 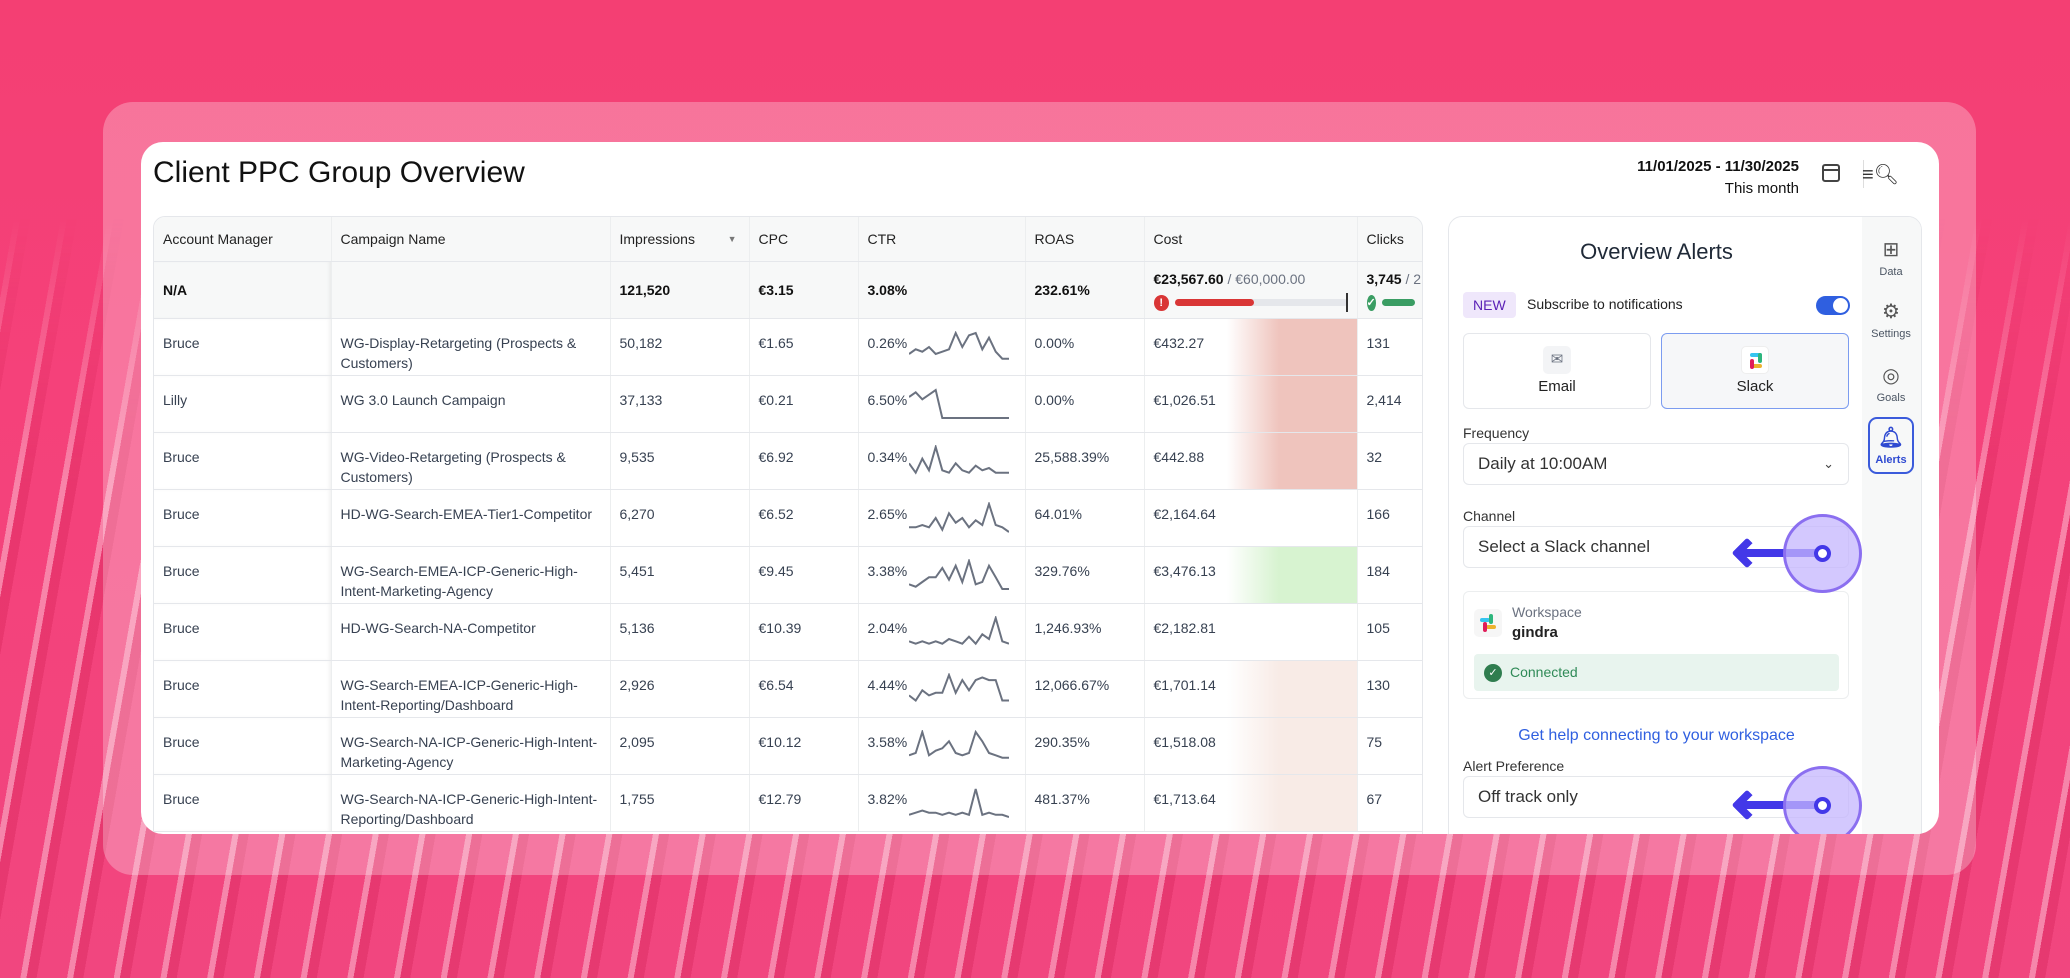 What do you see at coordinates (1085, 632) in the screenshot?
I see `cell-roas: 1,246.93%` at bounding box center [1085, 632].